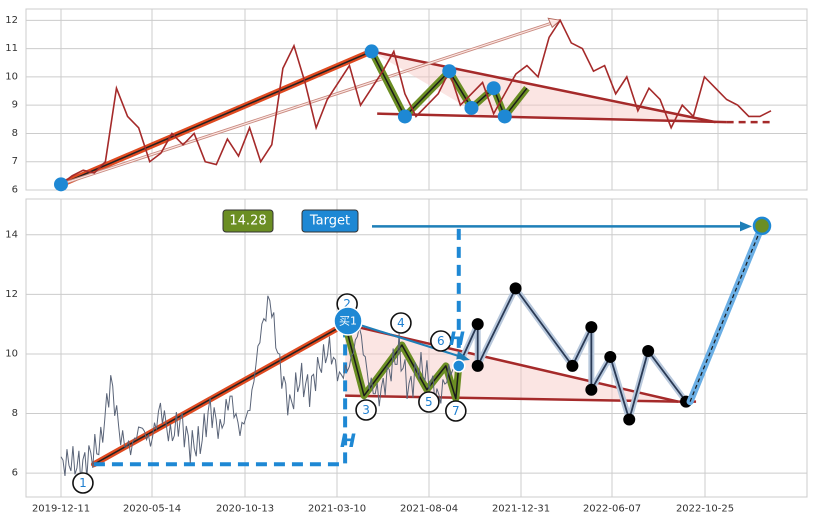 This screenshot has width=813, height=520. What do you see at coordinates (521, 509) in the screenshot?
I see `bottom-x-tick-label: 2021-12-31` at bounding box center [521, 509].